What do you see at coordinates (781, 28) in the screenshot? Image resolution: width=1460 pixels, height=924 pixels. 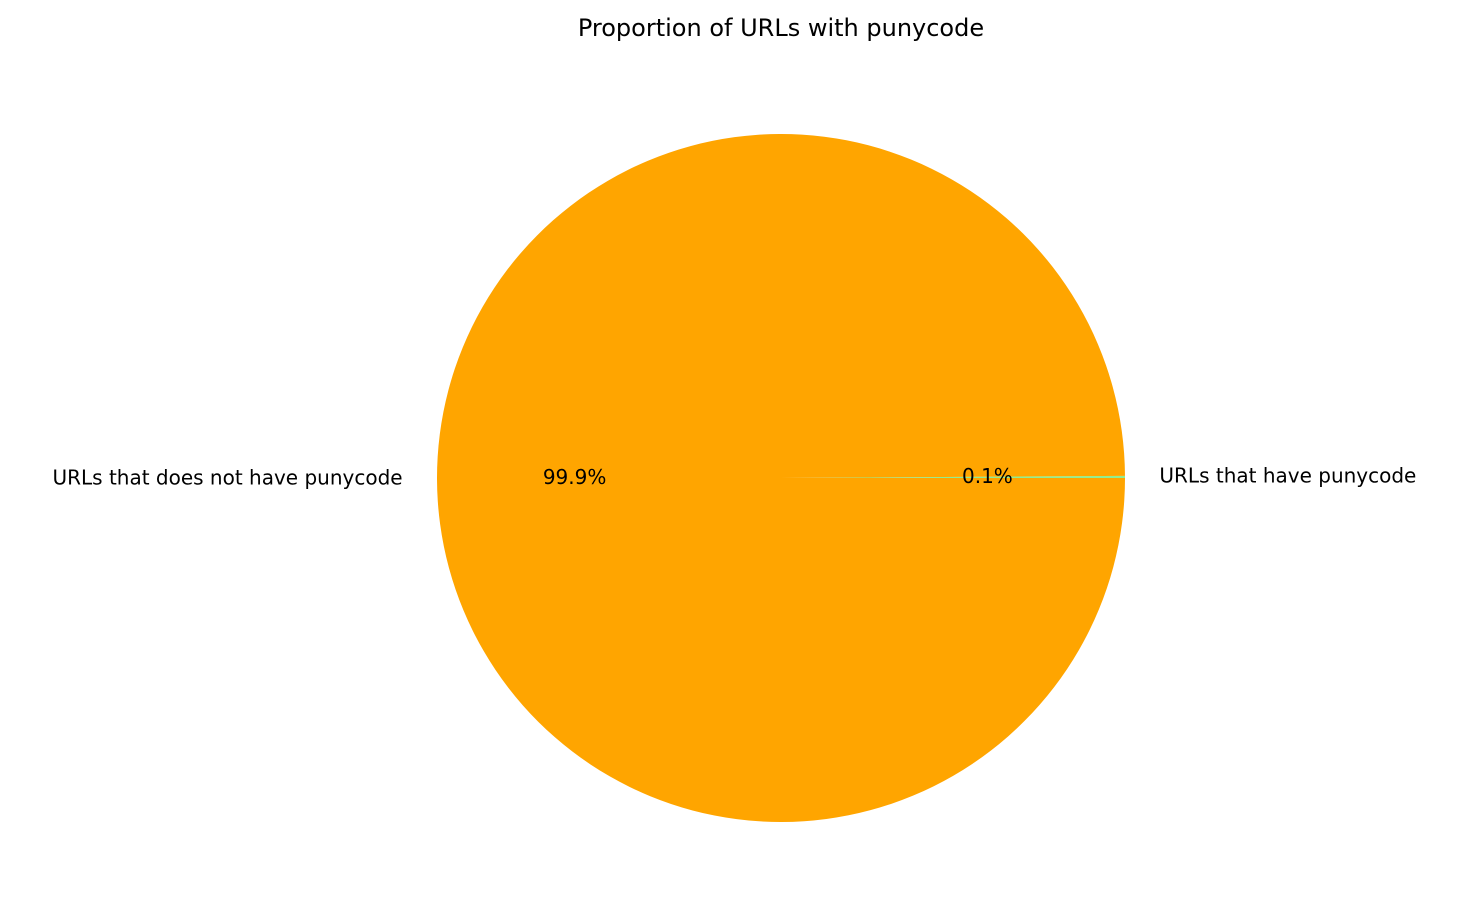 I see `chart-title: Proportion of URLs with punycode` at bounding box center [781, 28].